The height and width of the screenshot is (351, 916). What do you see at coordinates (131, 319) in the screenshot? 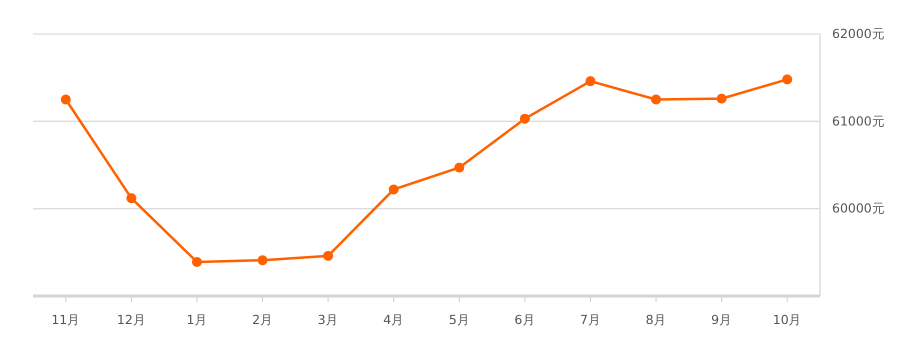
I see `x-tick-label: 12月` at bounding box center [131, 319].